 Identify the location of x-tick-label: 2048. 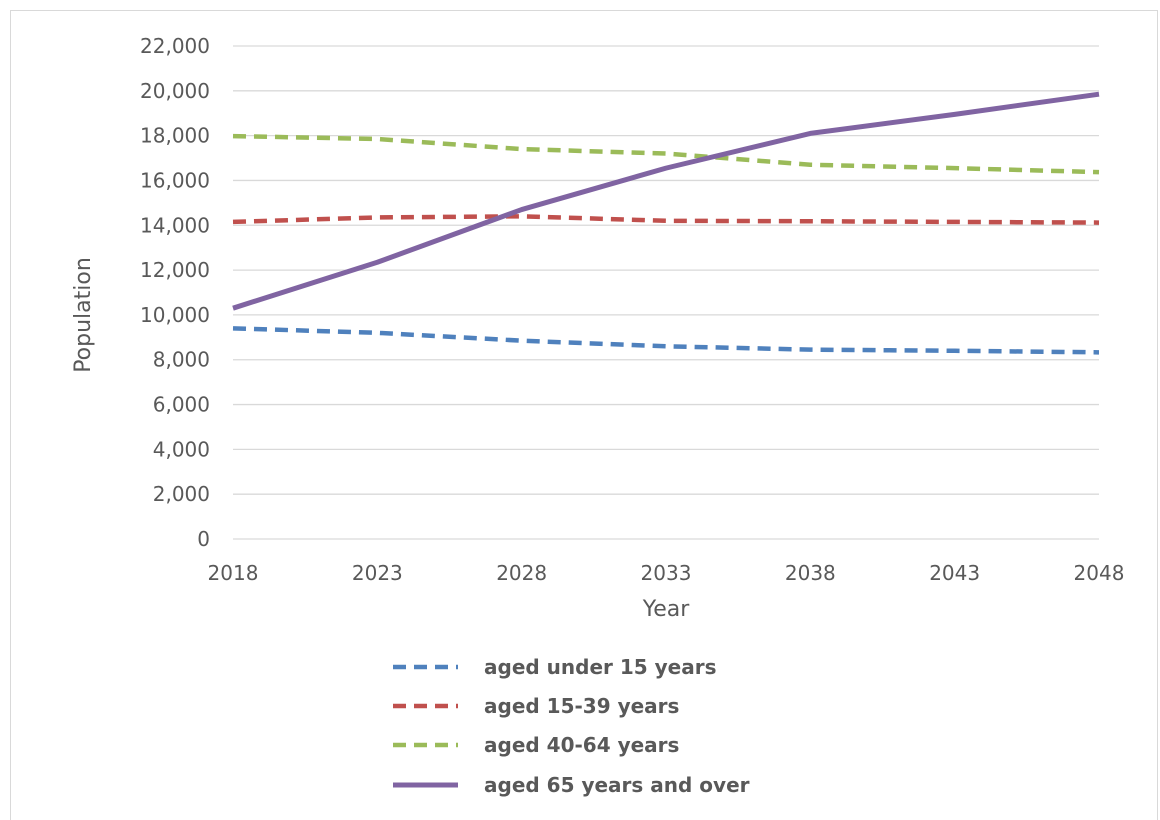
(1099, 573).